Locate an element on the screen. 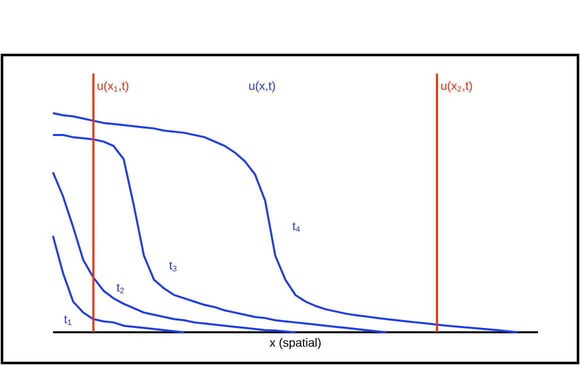  series-label: t$_{1}$ is located at coordinates (68, 320).